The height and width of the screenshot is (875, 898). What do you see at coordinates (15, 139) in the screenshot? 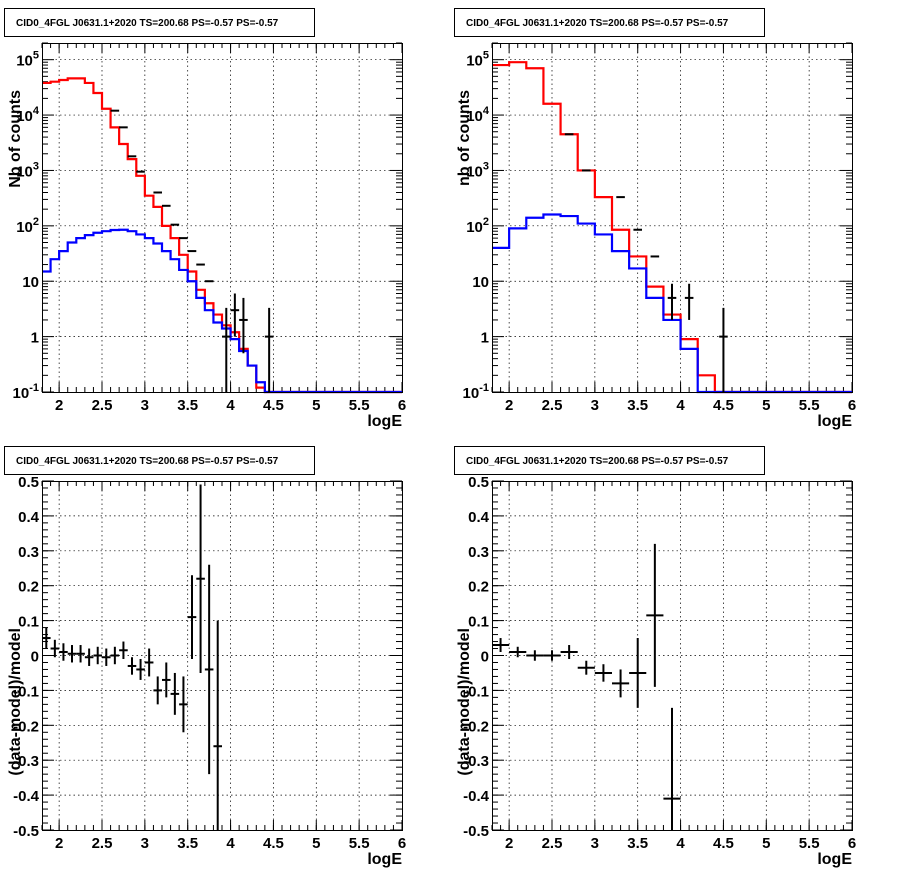
I see `y-axis-title: Nb of counts` at bounding box center [15, 139].